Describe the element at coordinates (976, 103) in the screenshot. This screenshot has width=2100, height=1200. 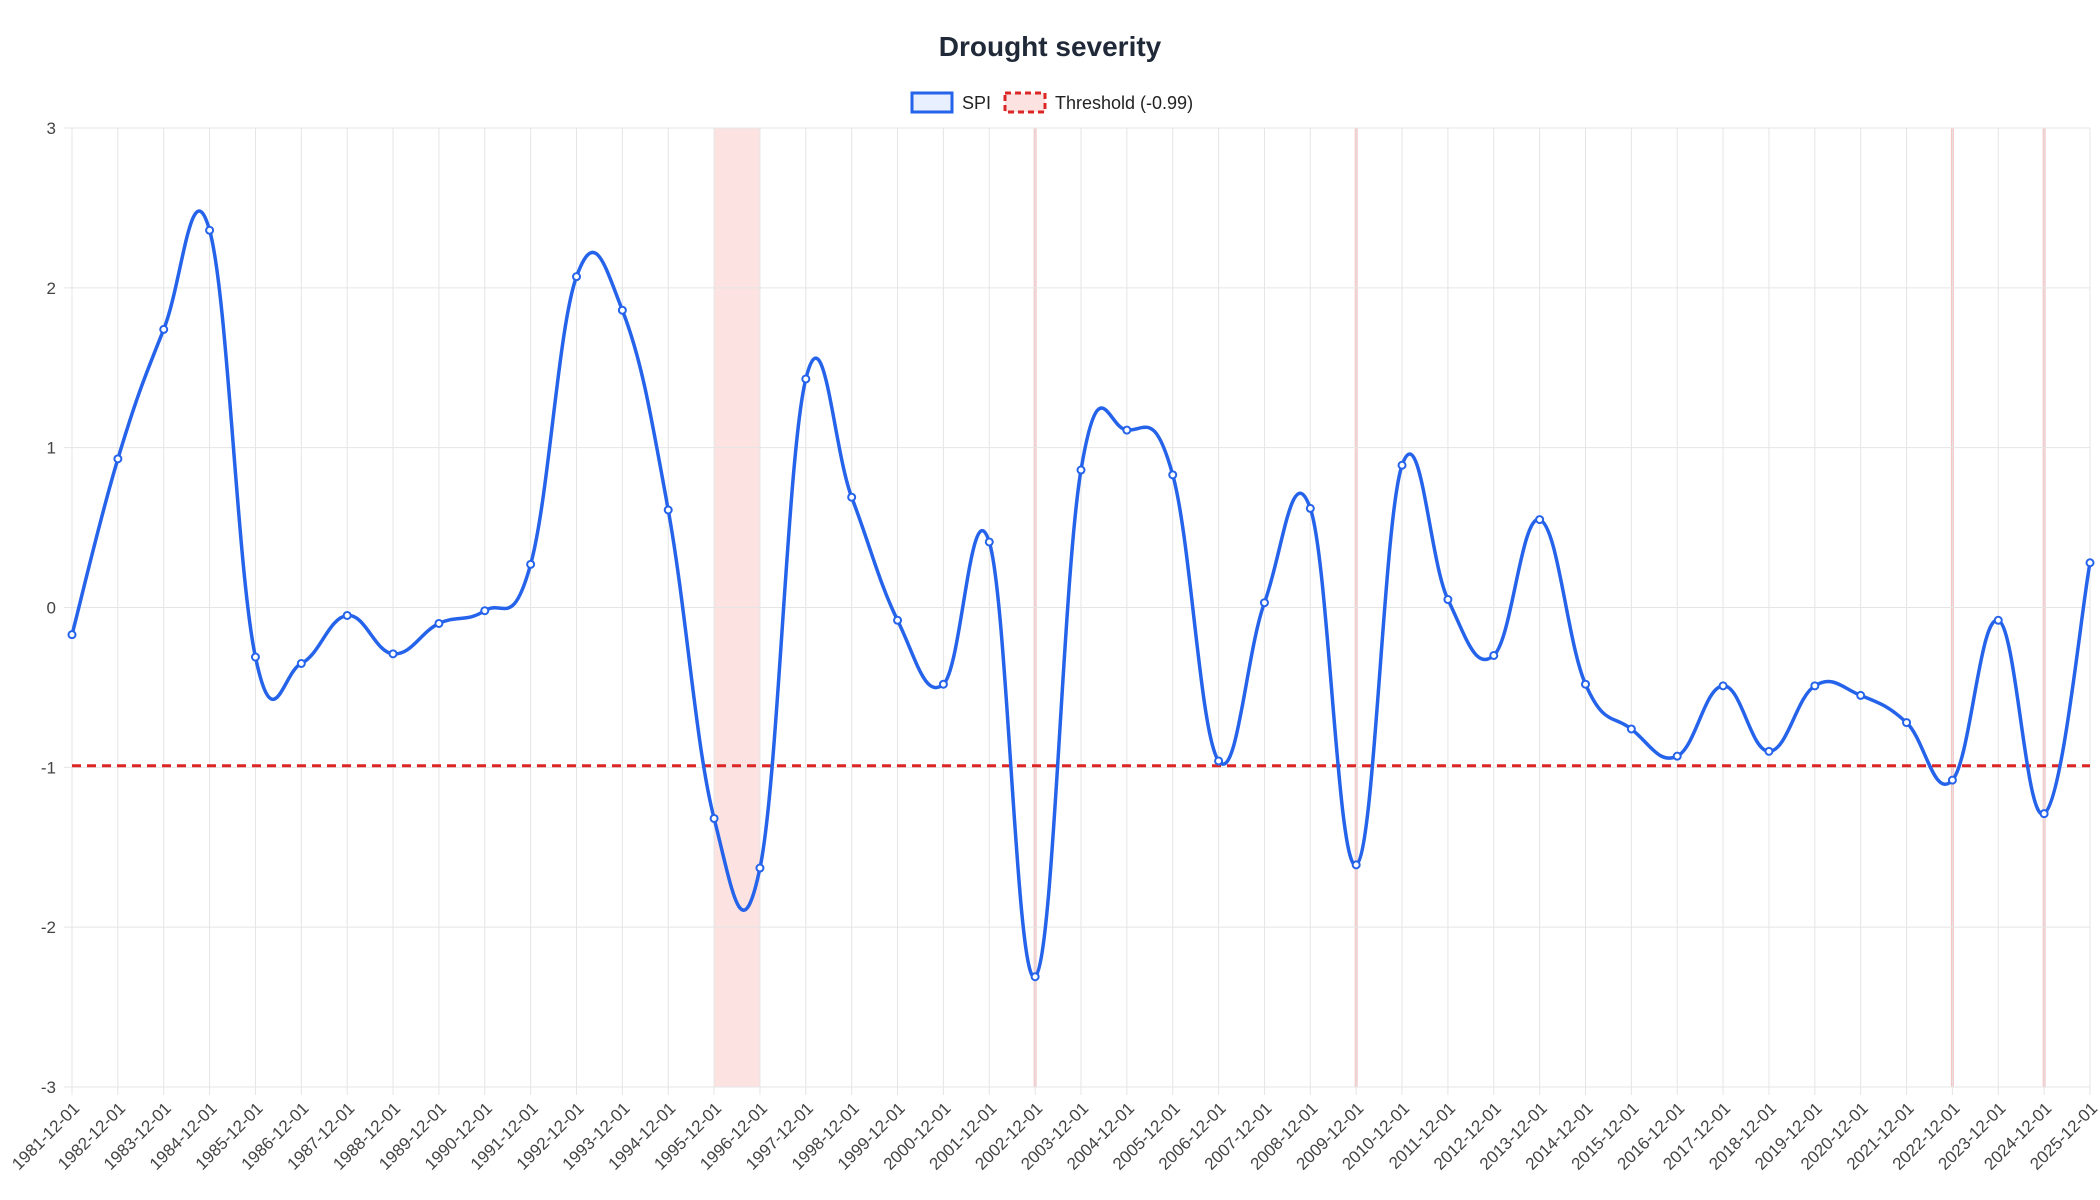
I see `legend-label-spi: SPI` at that location.